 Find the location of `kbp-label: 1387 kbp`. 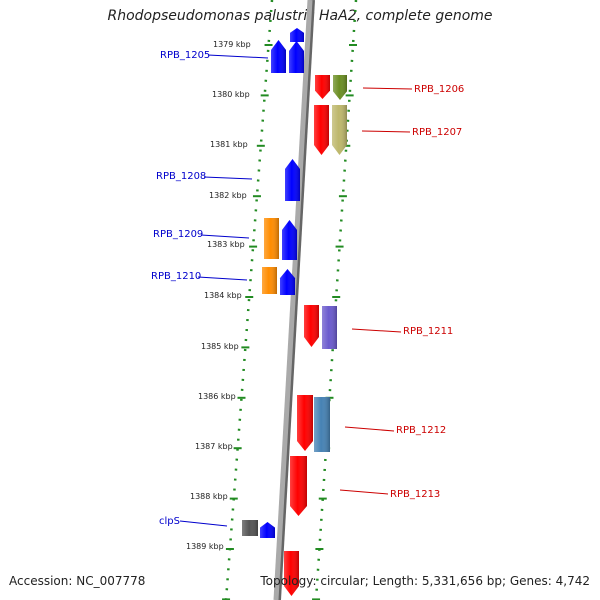

kbp-label: 1387 kbp is located at coordinates (214, 446).